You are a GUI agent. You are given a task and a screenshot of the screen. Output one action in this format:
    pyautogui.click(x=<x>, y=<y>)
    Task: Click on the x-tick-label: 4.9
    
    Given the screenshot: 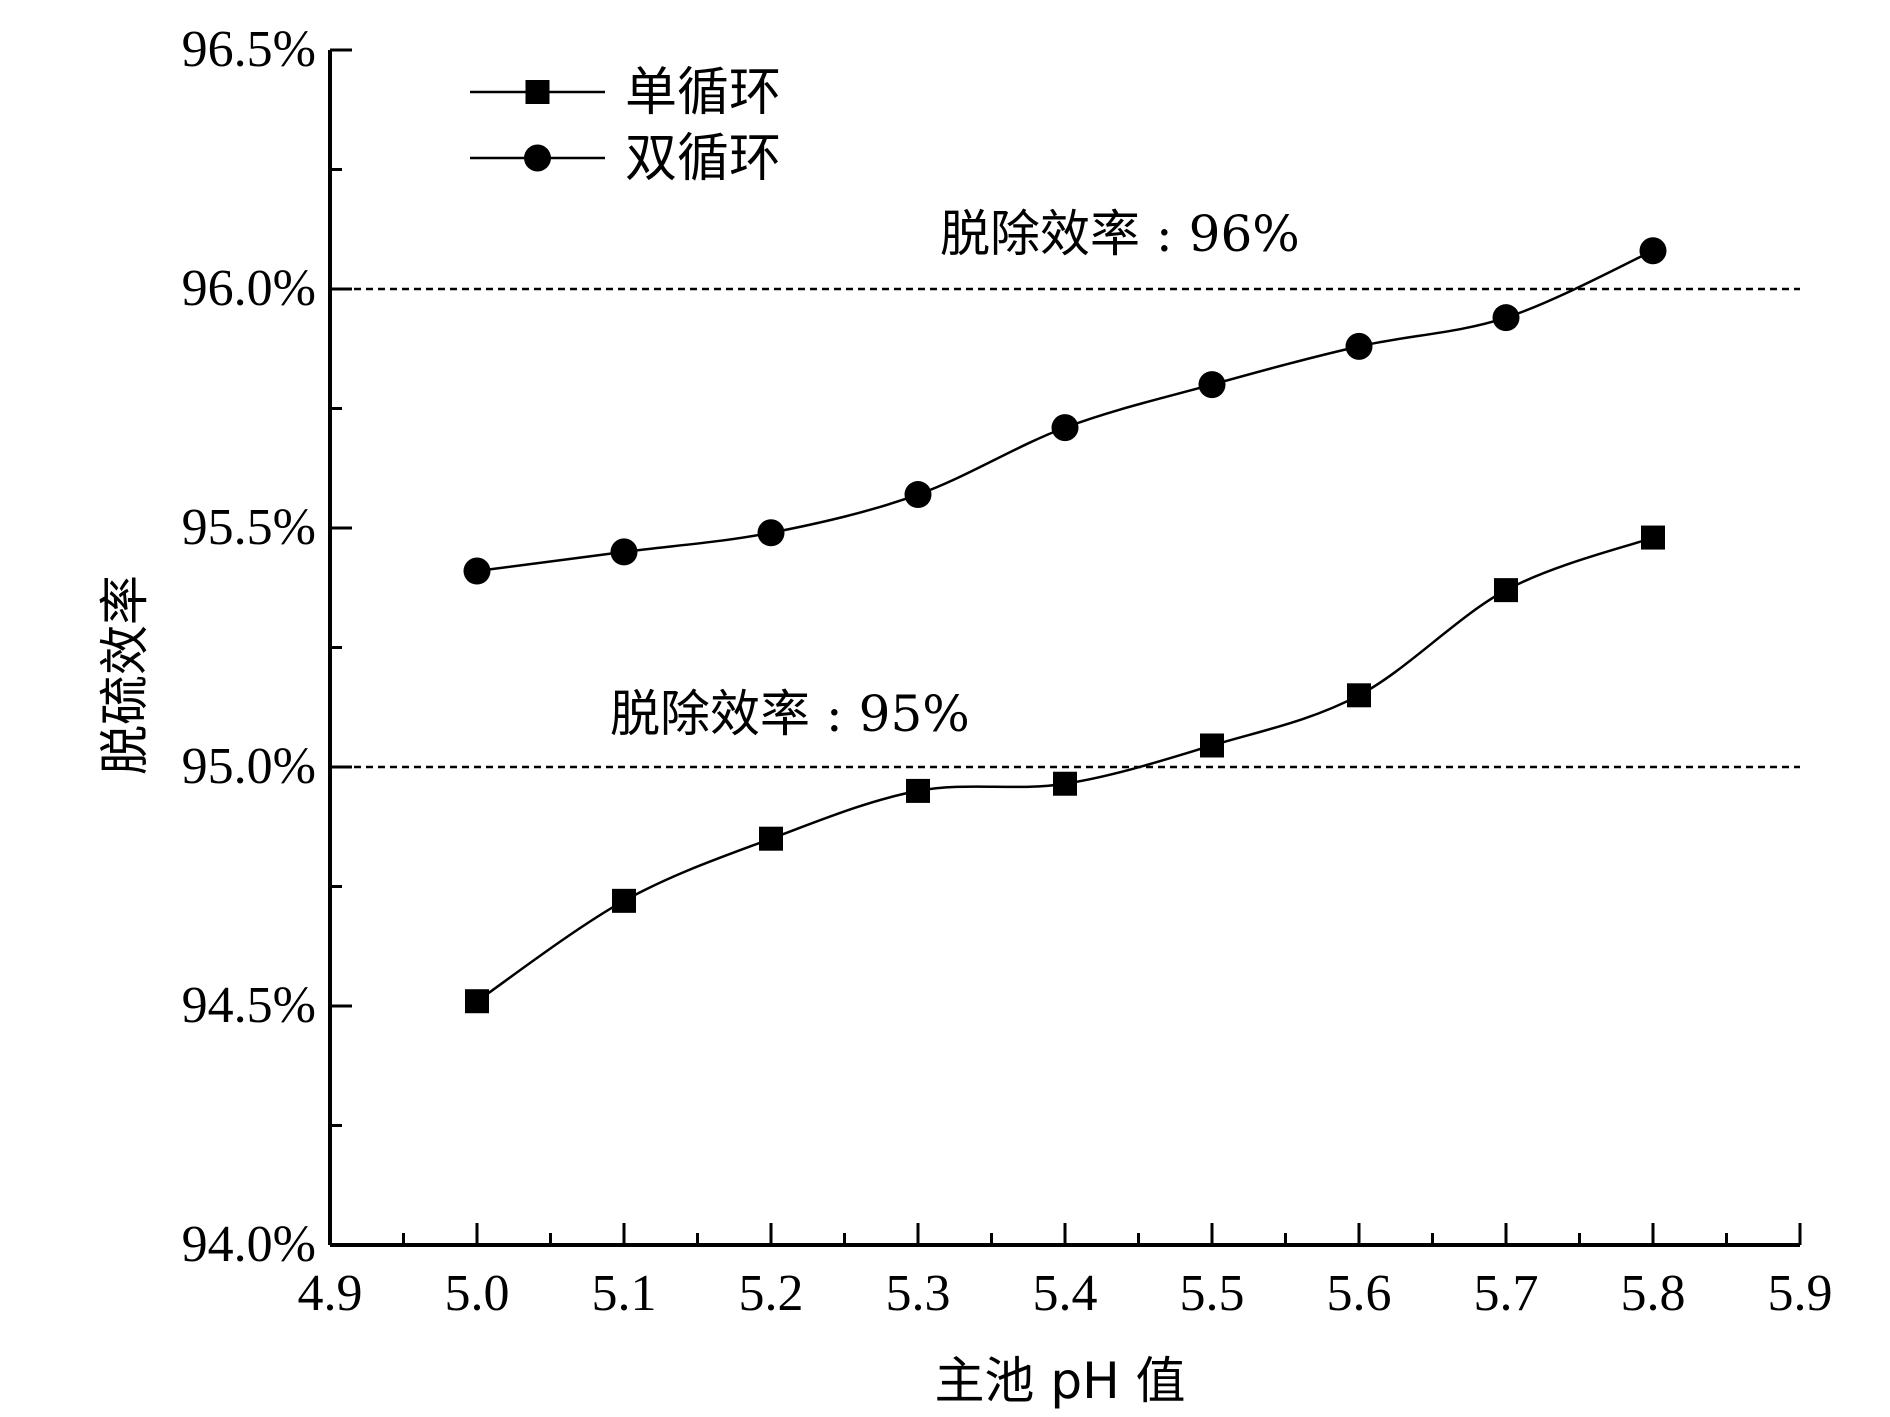 What is the action you would take?
    pyautogui.click(x=330, y=1293)
    